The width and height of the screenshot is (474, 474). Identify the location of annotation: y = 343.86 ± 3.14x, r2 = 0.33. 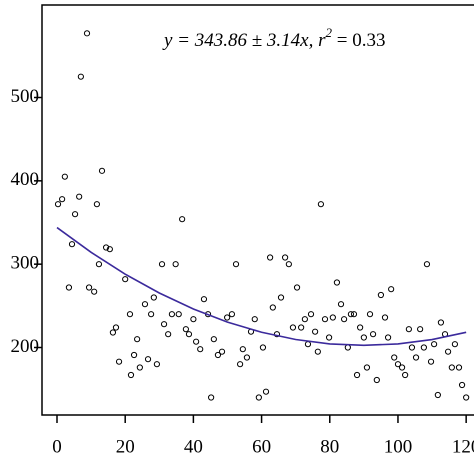
(273, 38).